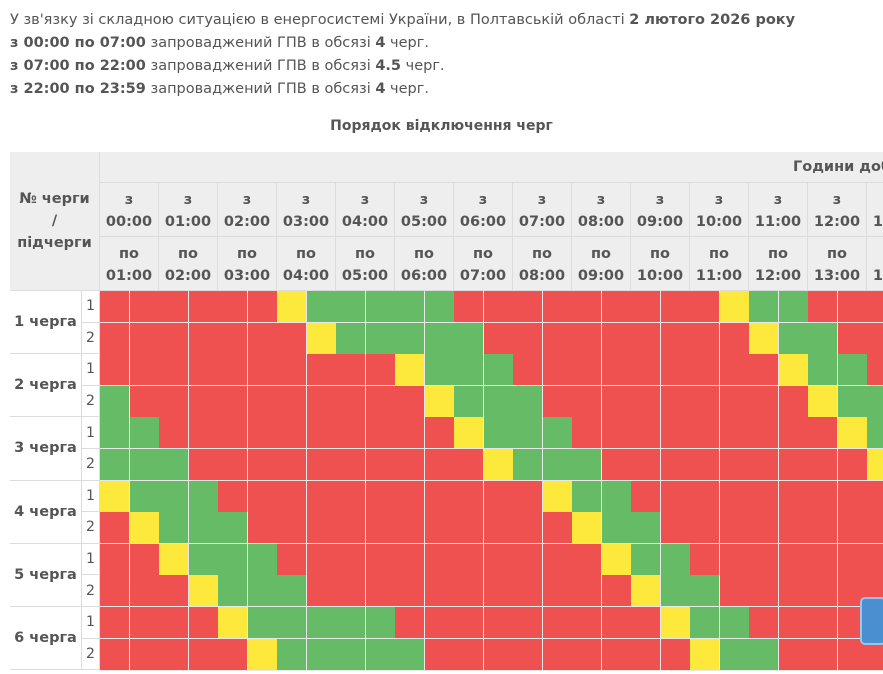 The image size is (883, 674). What do you see at coordinates (54, 221) in the screenshot?
I see `corner-text: /` at bounding box center [54, 221].